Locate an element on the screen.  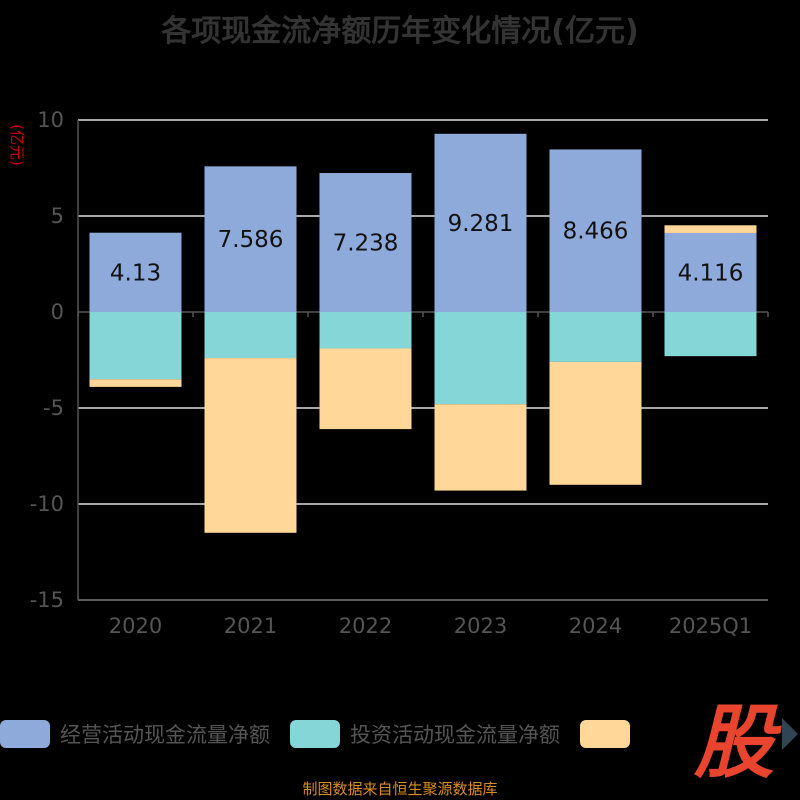
y-tick-label: 5 is located at coordinates (57, 216).